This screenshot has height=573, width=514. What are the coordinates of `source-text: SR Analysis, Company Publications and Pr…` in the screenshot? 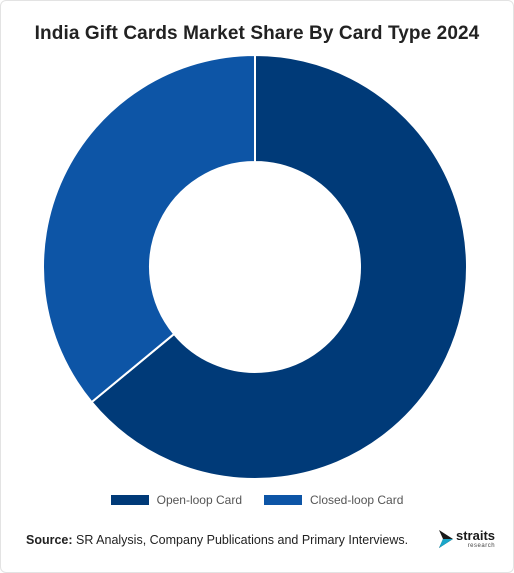 It's located at (240, 540).